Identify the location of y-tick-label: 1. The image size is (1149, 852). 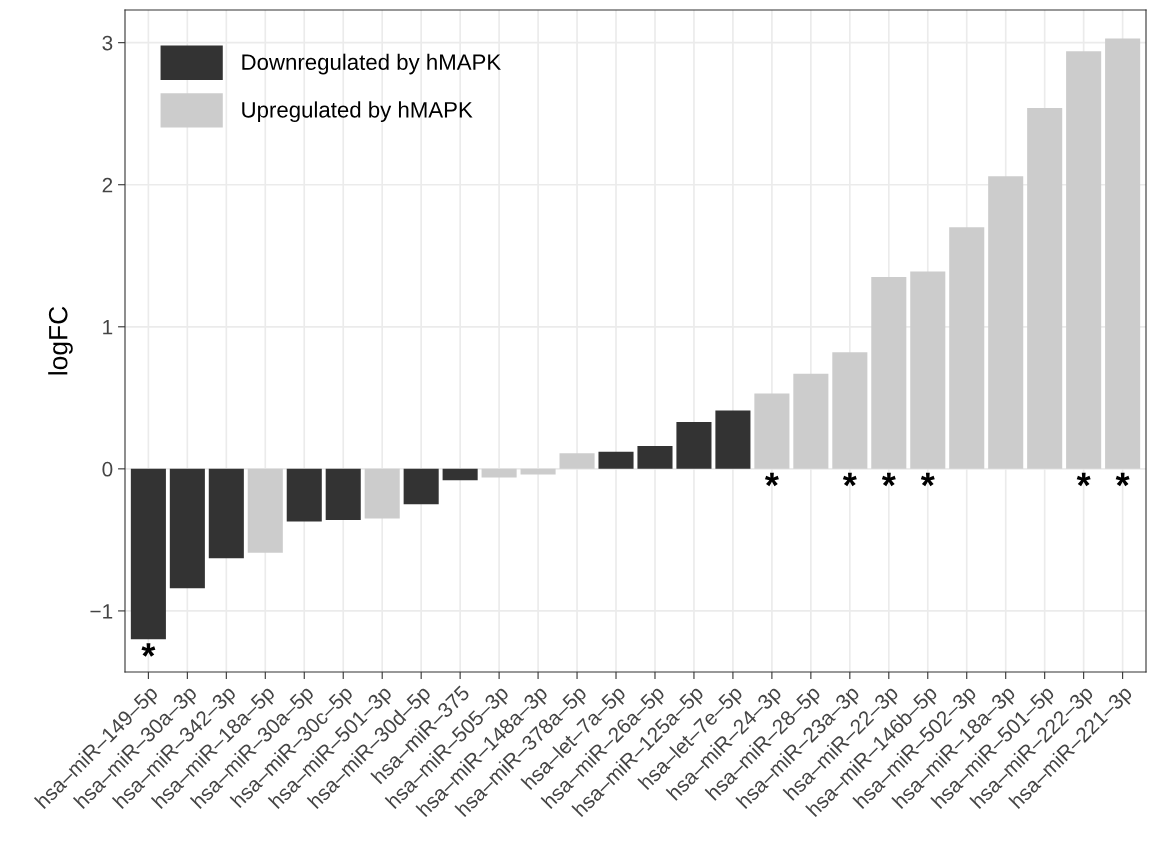
(108, 327).